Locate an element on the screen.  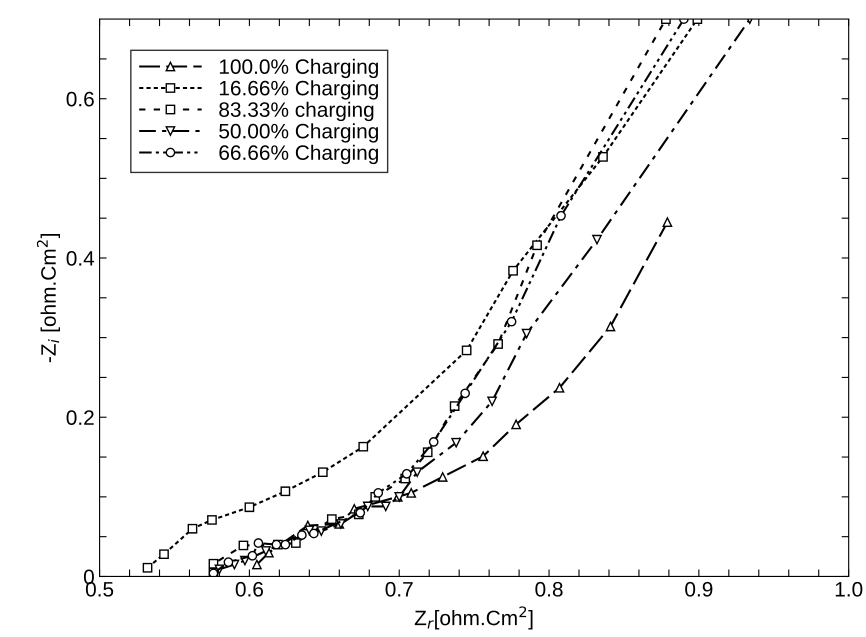
legend-label: 83.33% charging is located at coordinates (296, 112).